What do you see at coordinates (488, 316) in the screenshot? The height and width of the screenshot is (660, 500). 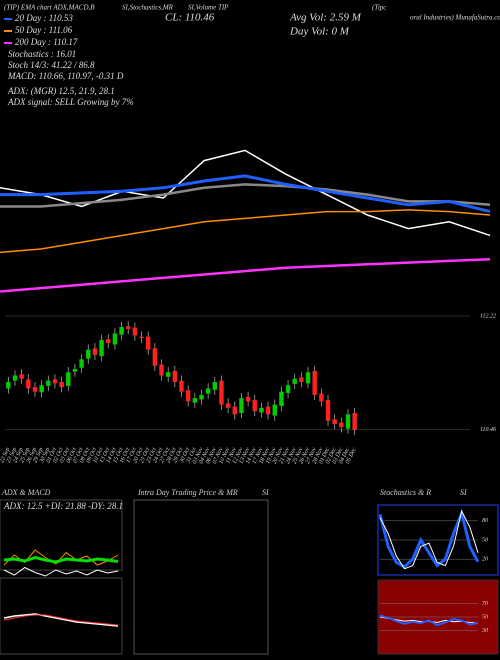 I see `y-tick-label: 112.22` at bounding box center [488, 316].